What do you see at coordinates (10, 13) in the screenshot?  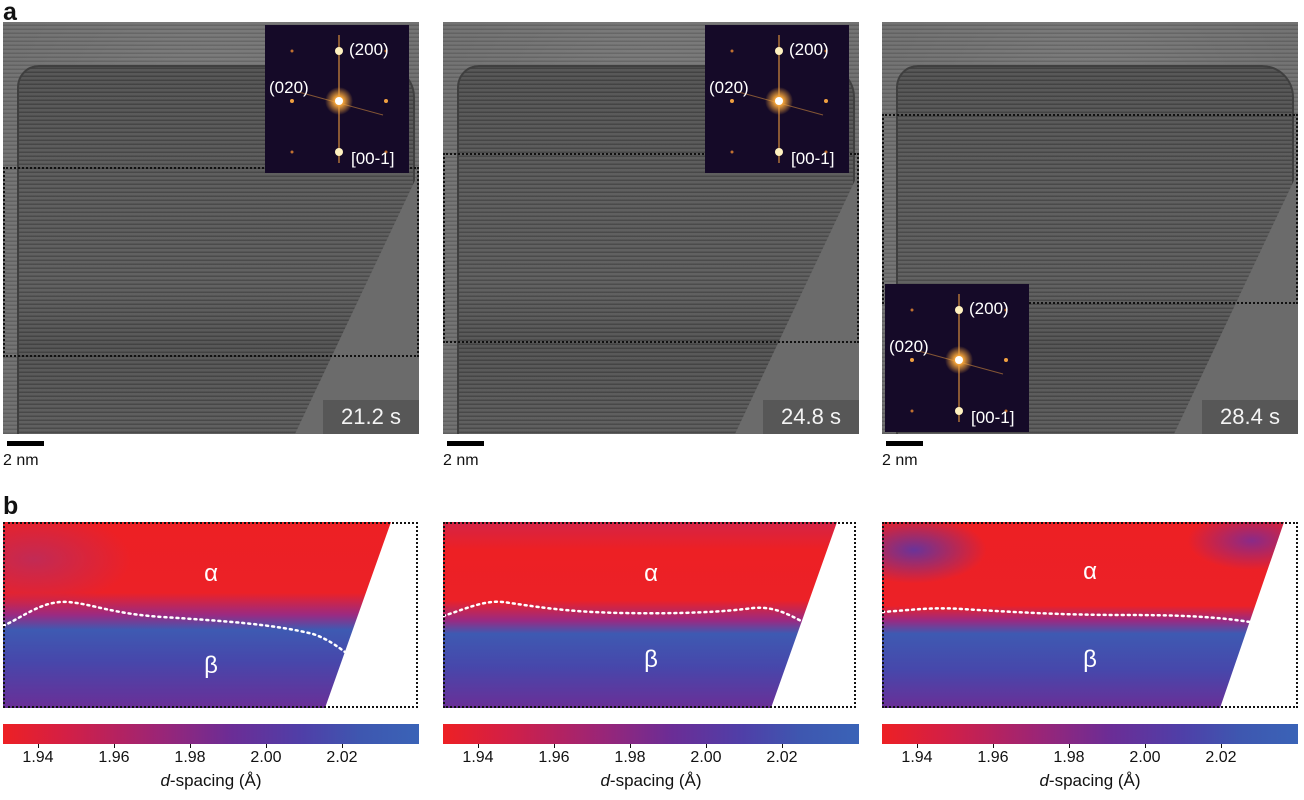 I see `panel-a-letter: a` at bounding box center [10, 13].